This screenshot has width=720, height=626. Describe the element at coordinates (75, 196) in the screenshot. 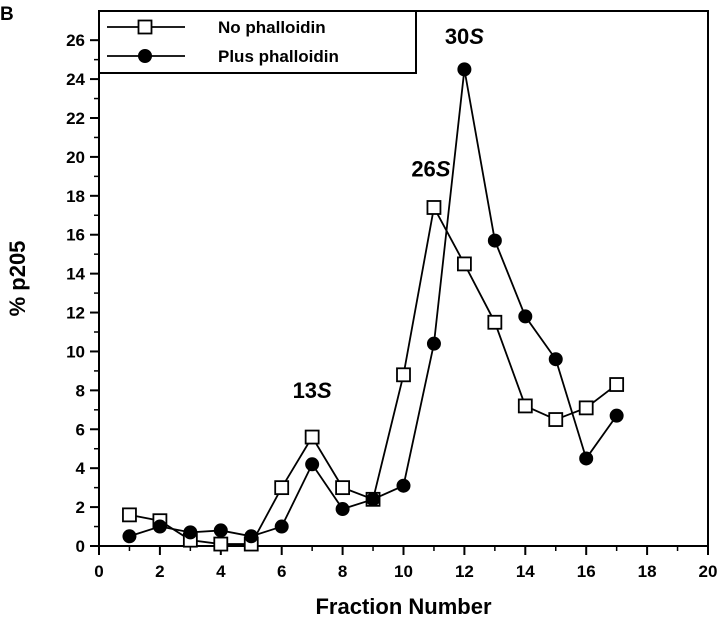

I see `y-tick-label: 18` at that location.